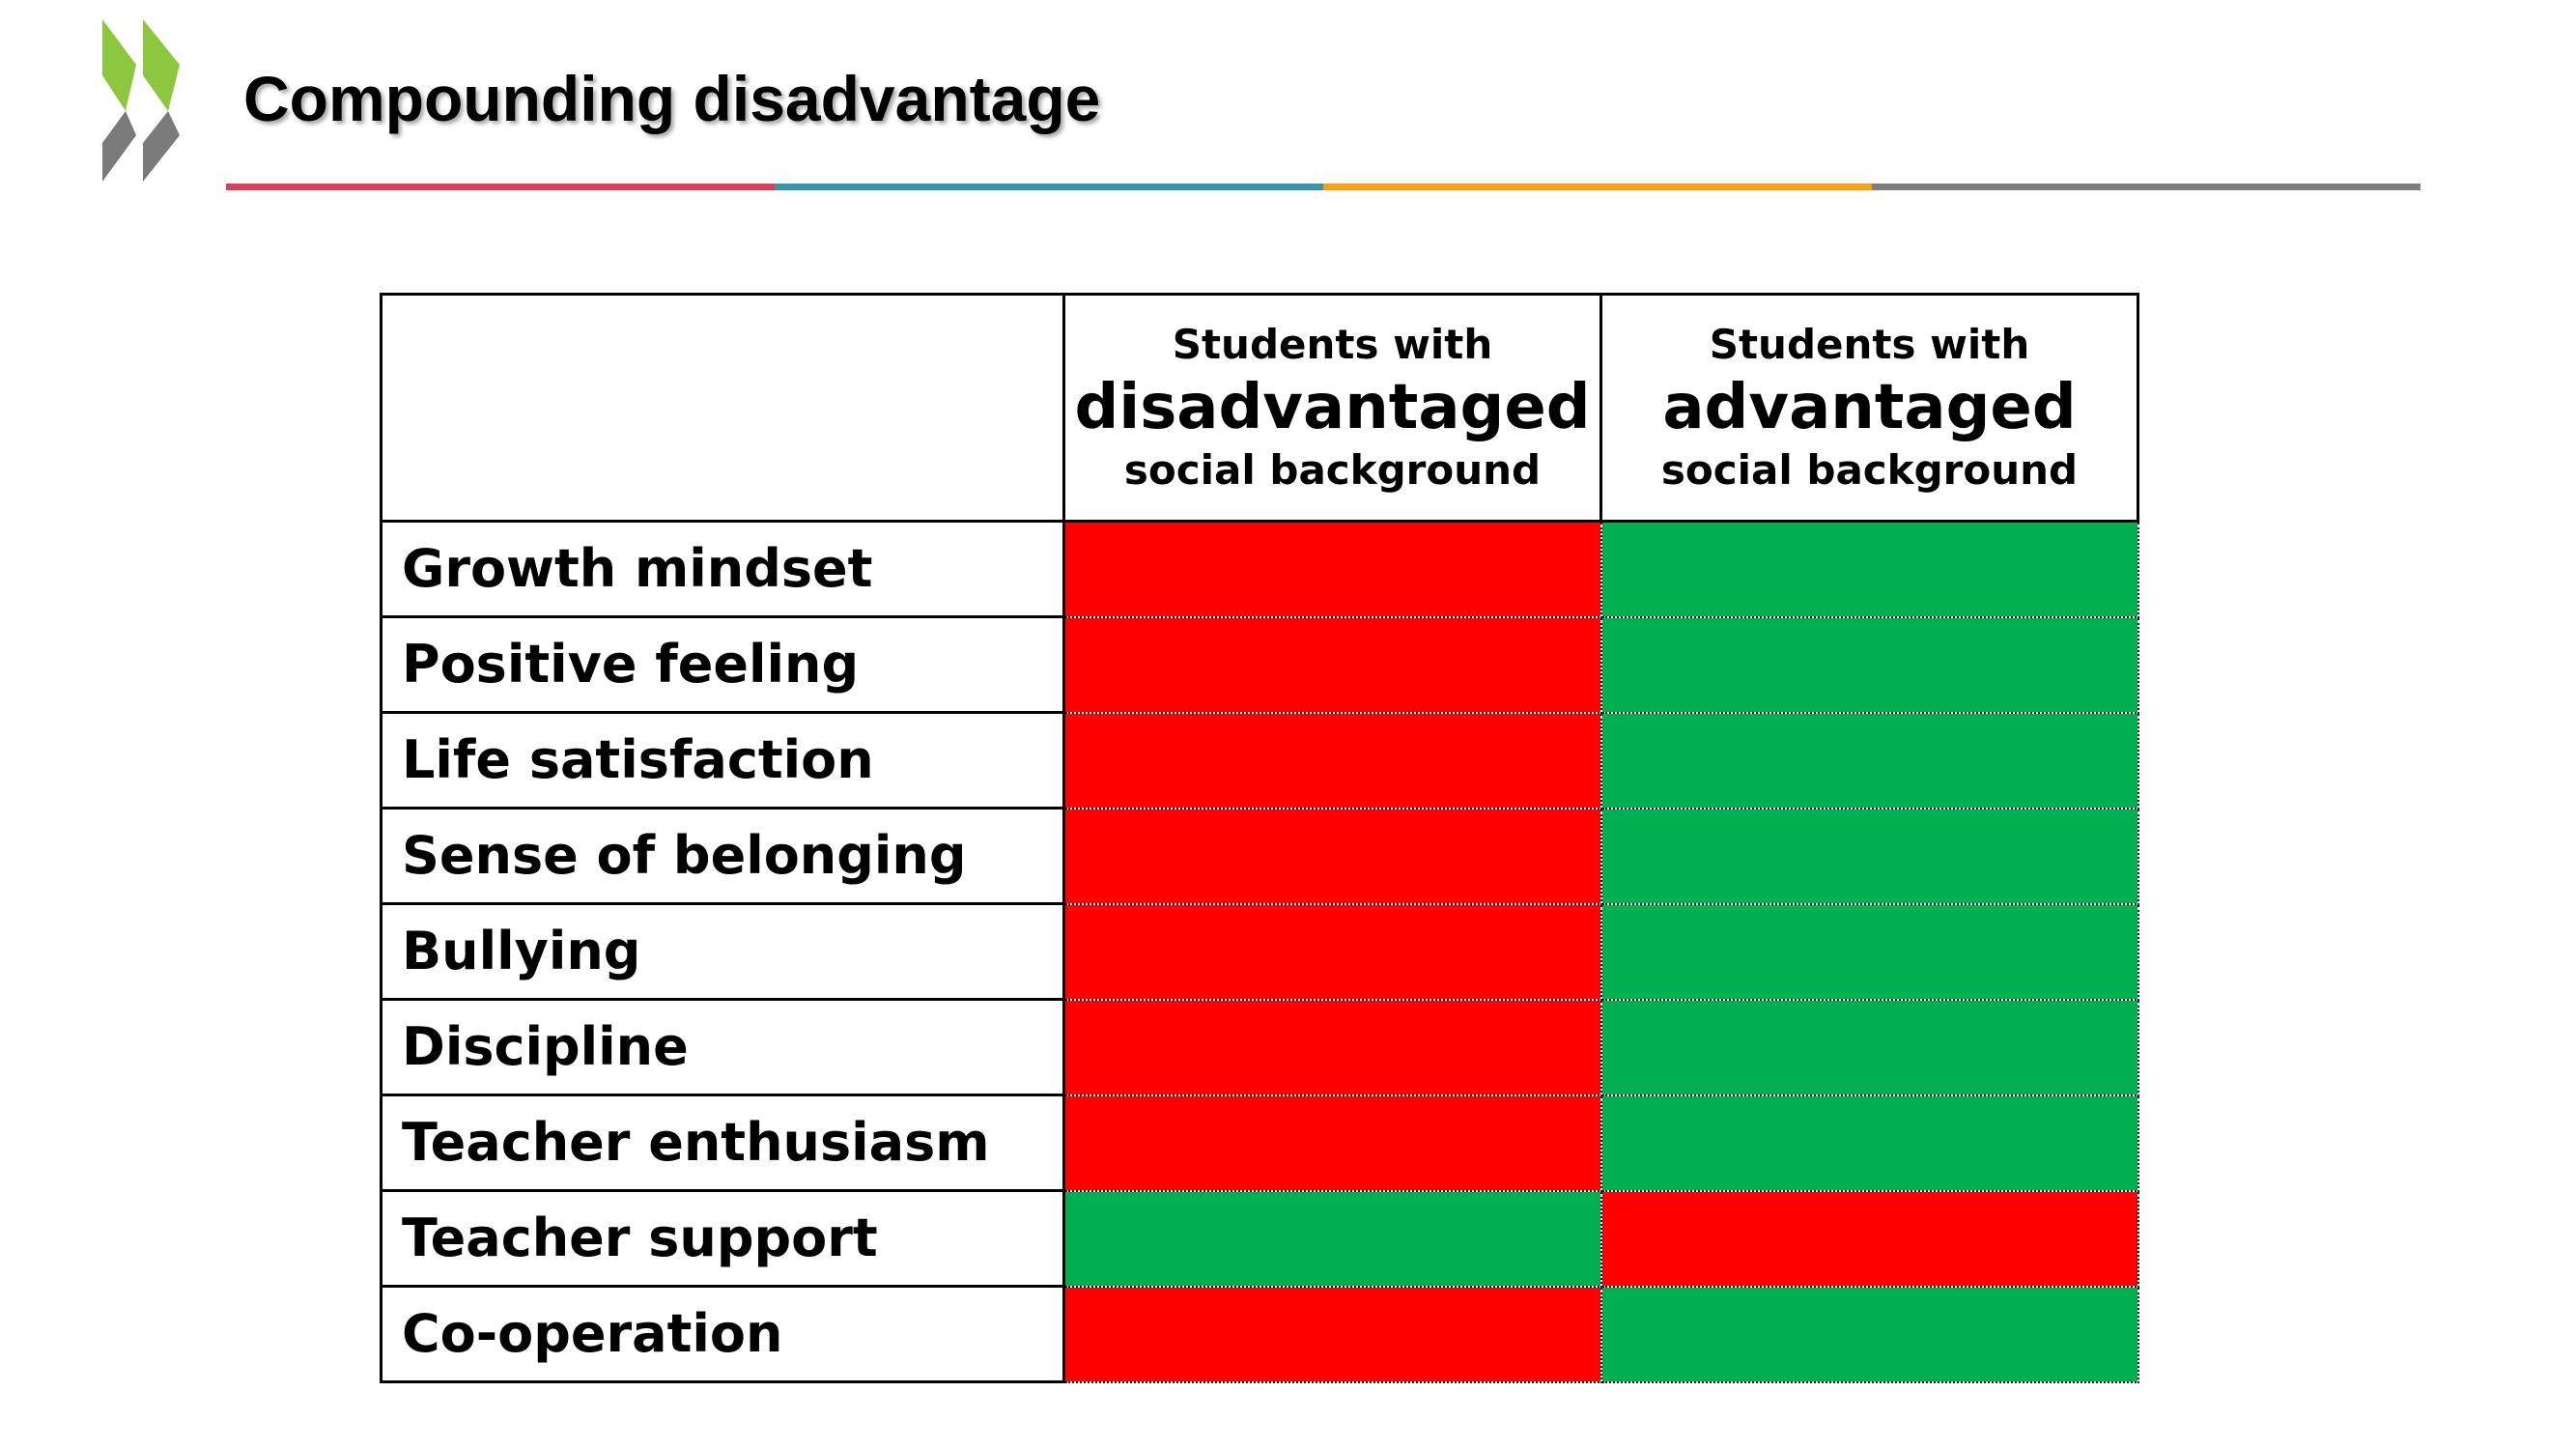 The image size is (2576, 1449). Describe the element at coordinates (119, 146) in the screenshot. I see `logo-chevron-left-bottom` at that location.